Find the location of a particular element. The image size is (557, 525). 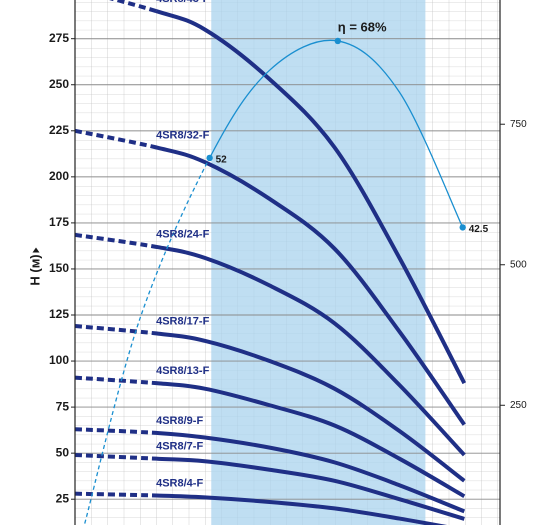

y-tick-label: 125 is located at coordinates (59, 314).